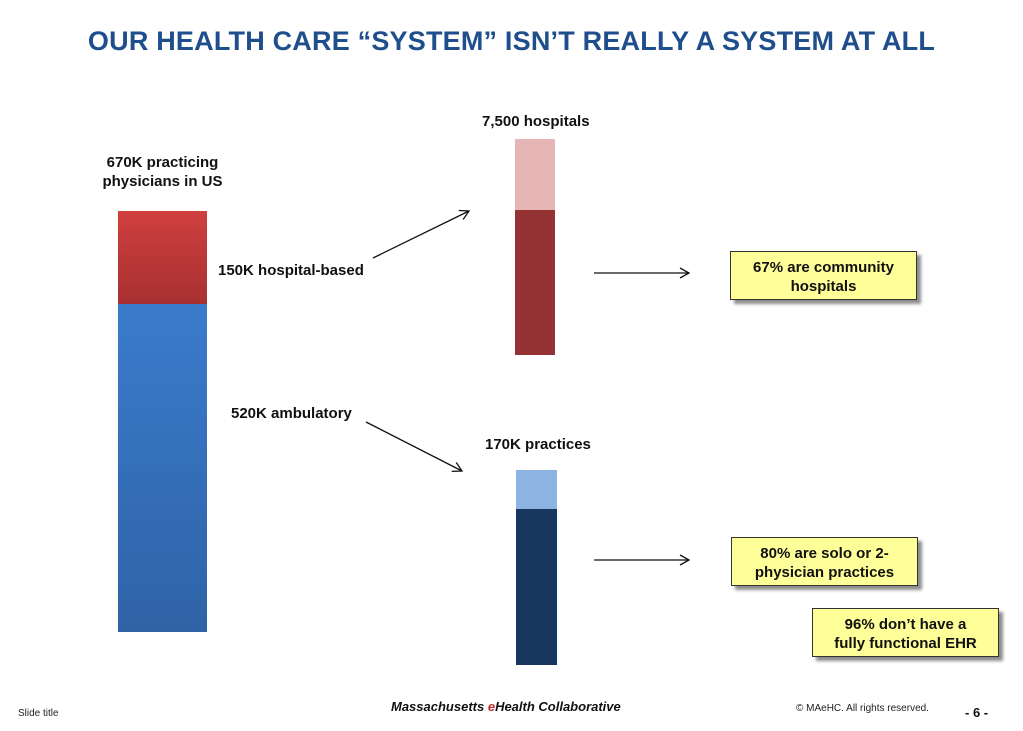  I want to click on hospital-based-physicians-segment, so click(162, 257).